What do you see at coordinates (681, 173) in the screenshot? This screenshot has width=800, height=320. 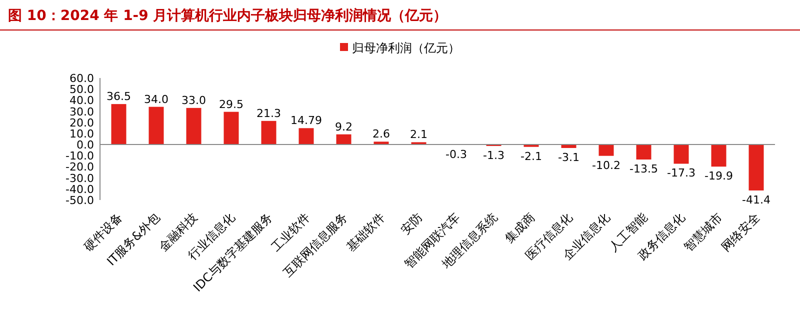 I see `data-label: -17.3` at bounding box center [681, 173].